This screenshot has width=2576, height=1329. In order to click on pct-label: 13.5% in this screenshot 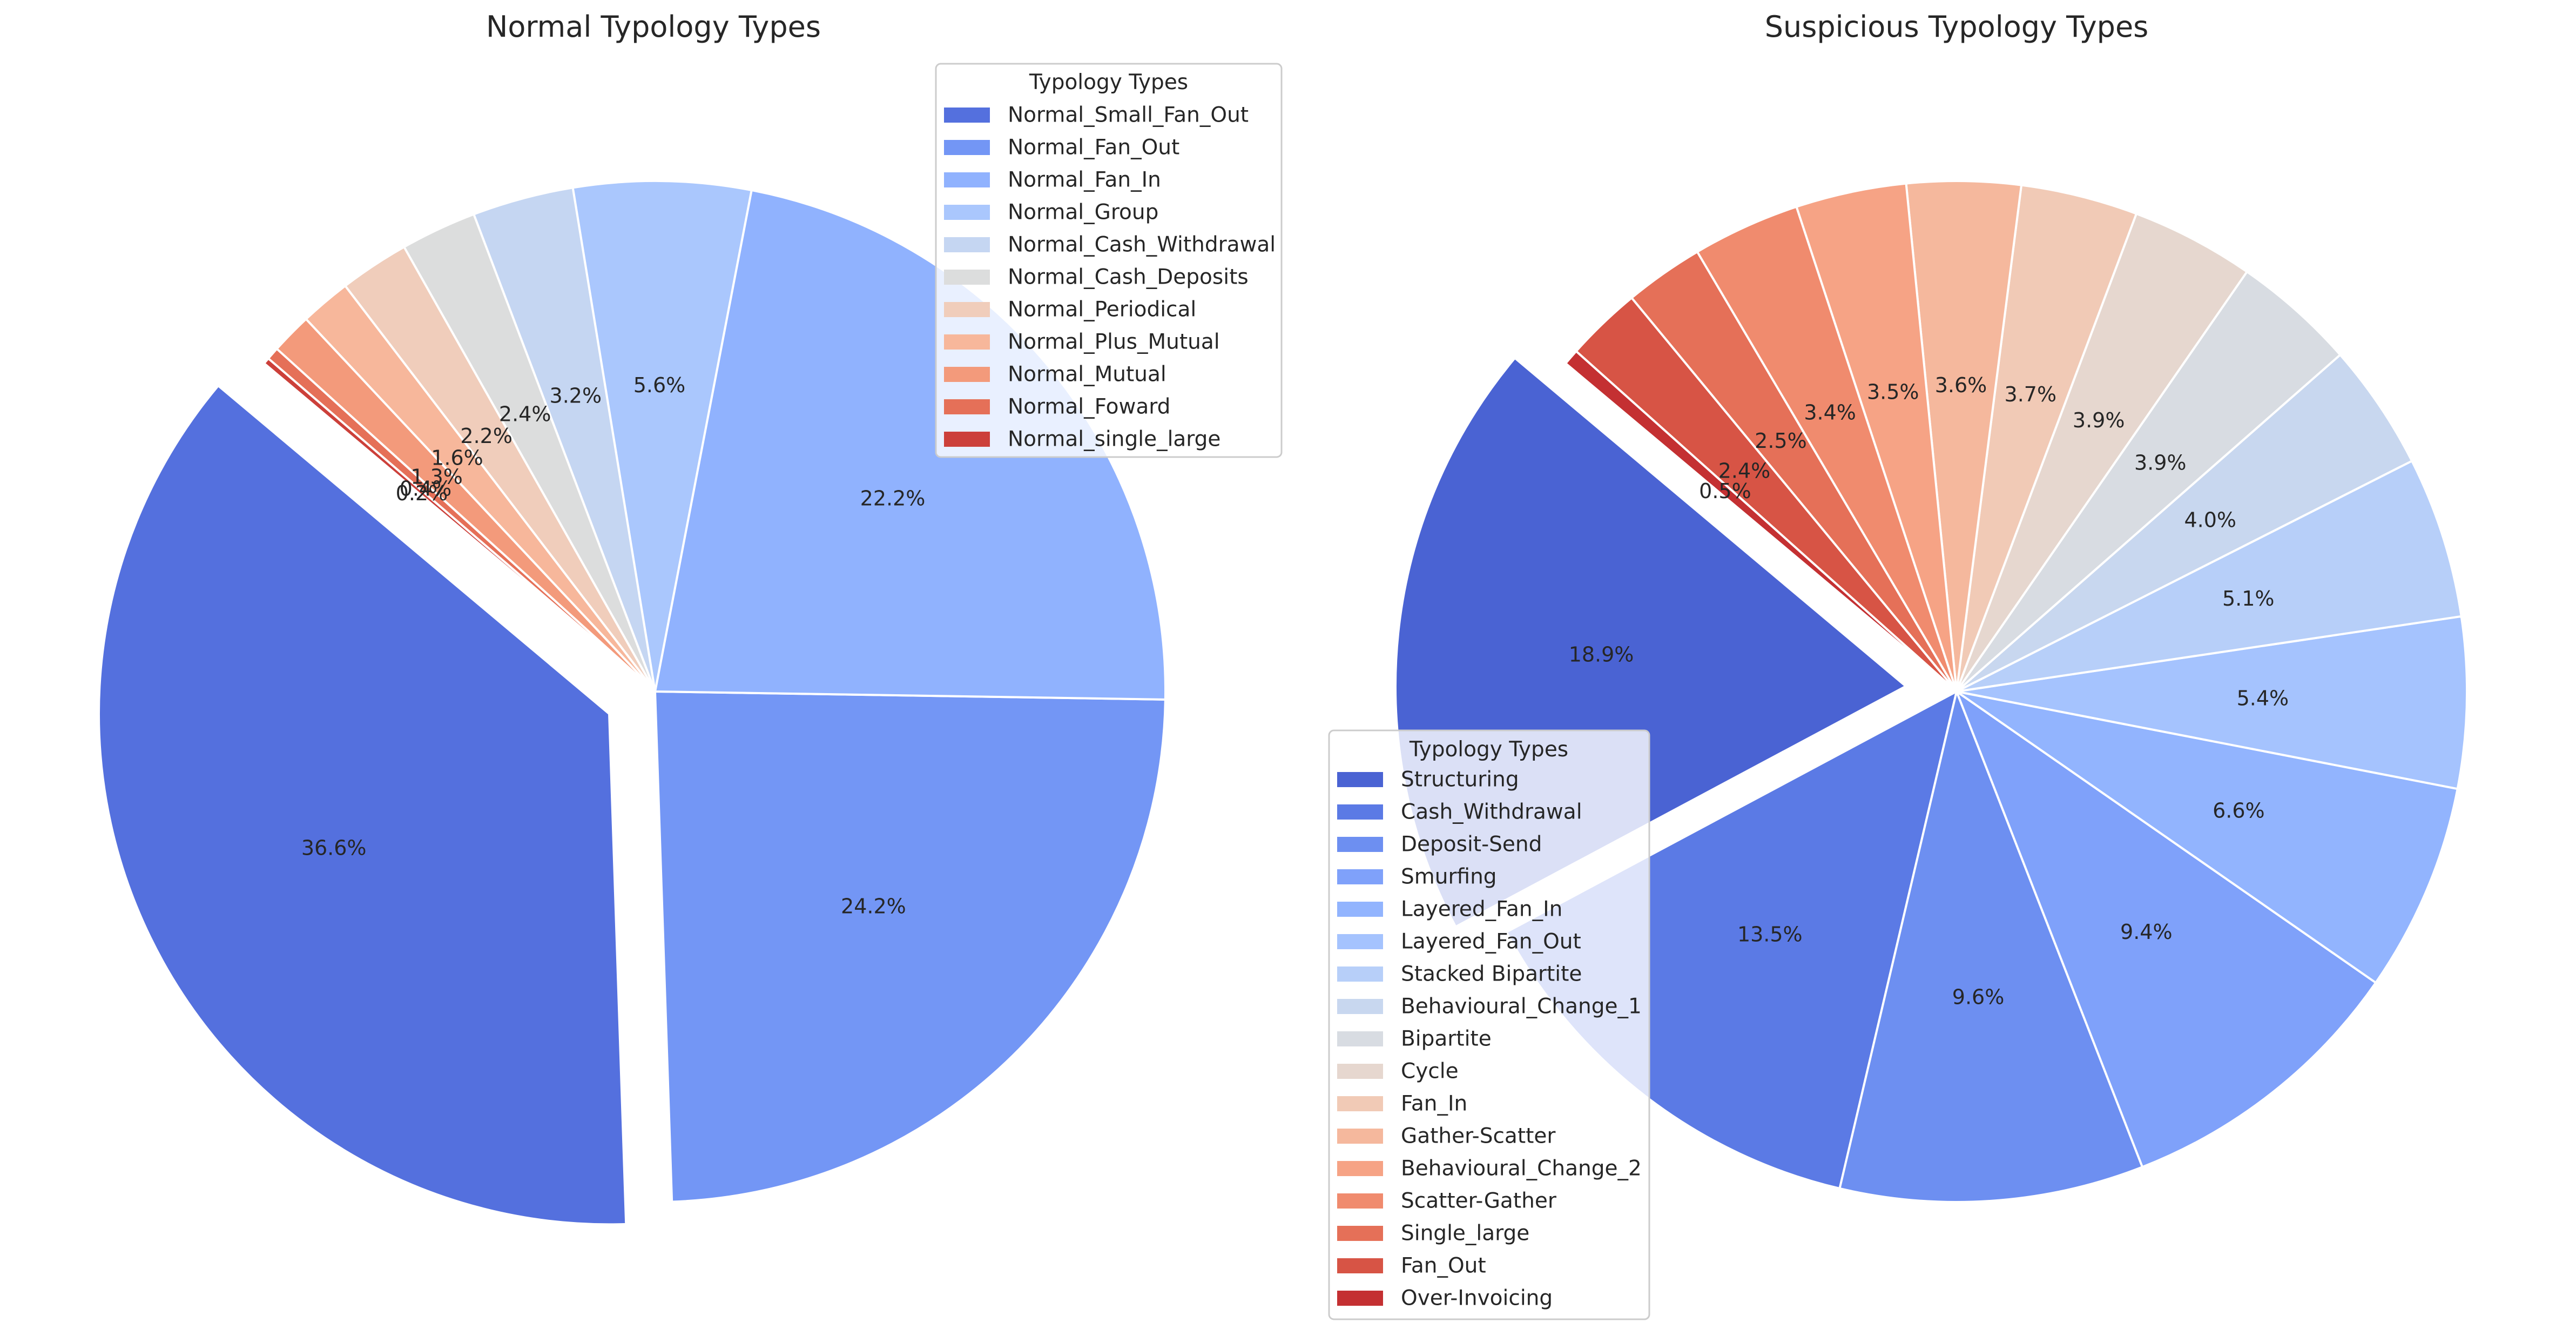, I will do `click(1770, 934)`.